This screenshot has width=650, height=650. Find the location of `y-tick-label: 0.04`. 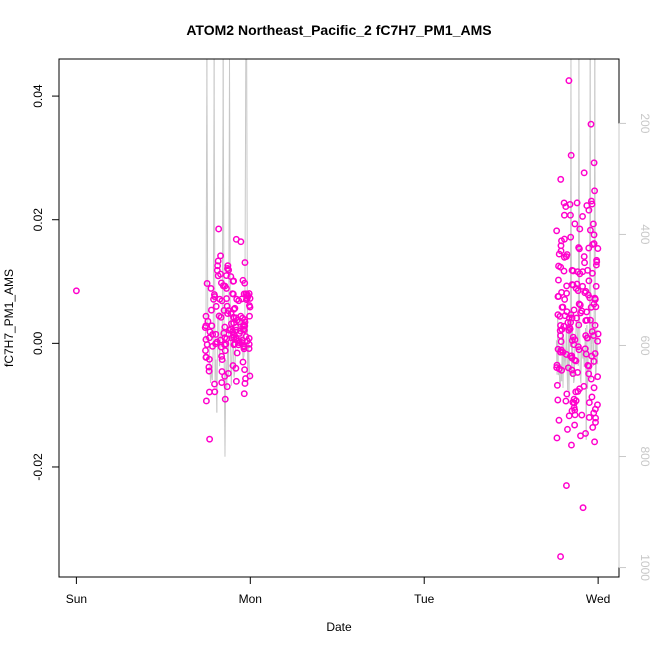

y-tick-label: 0.04 is located at coordinates (38, 96).